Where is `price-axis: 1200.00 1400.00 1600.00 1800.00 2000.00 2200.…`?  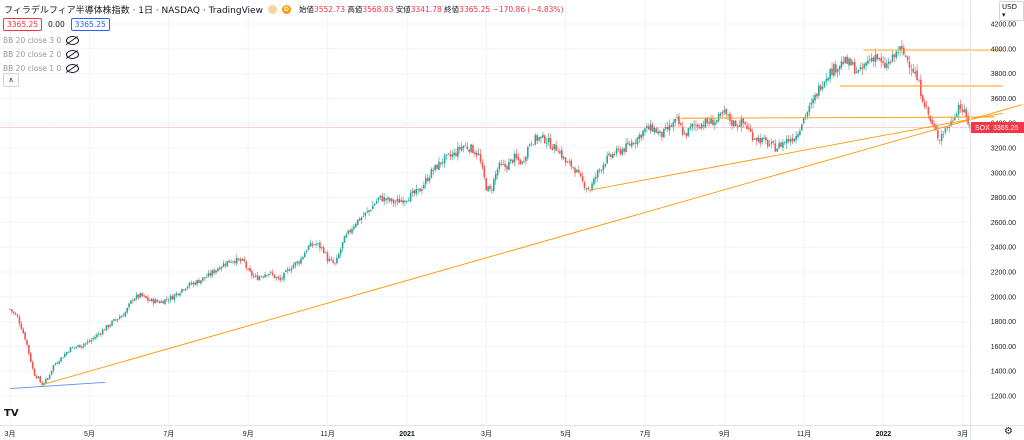 price-axis: 1200.00 1400.00 1600.00 1800.00 2000.00 2200.… is located at coordinates (1003, 211).